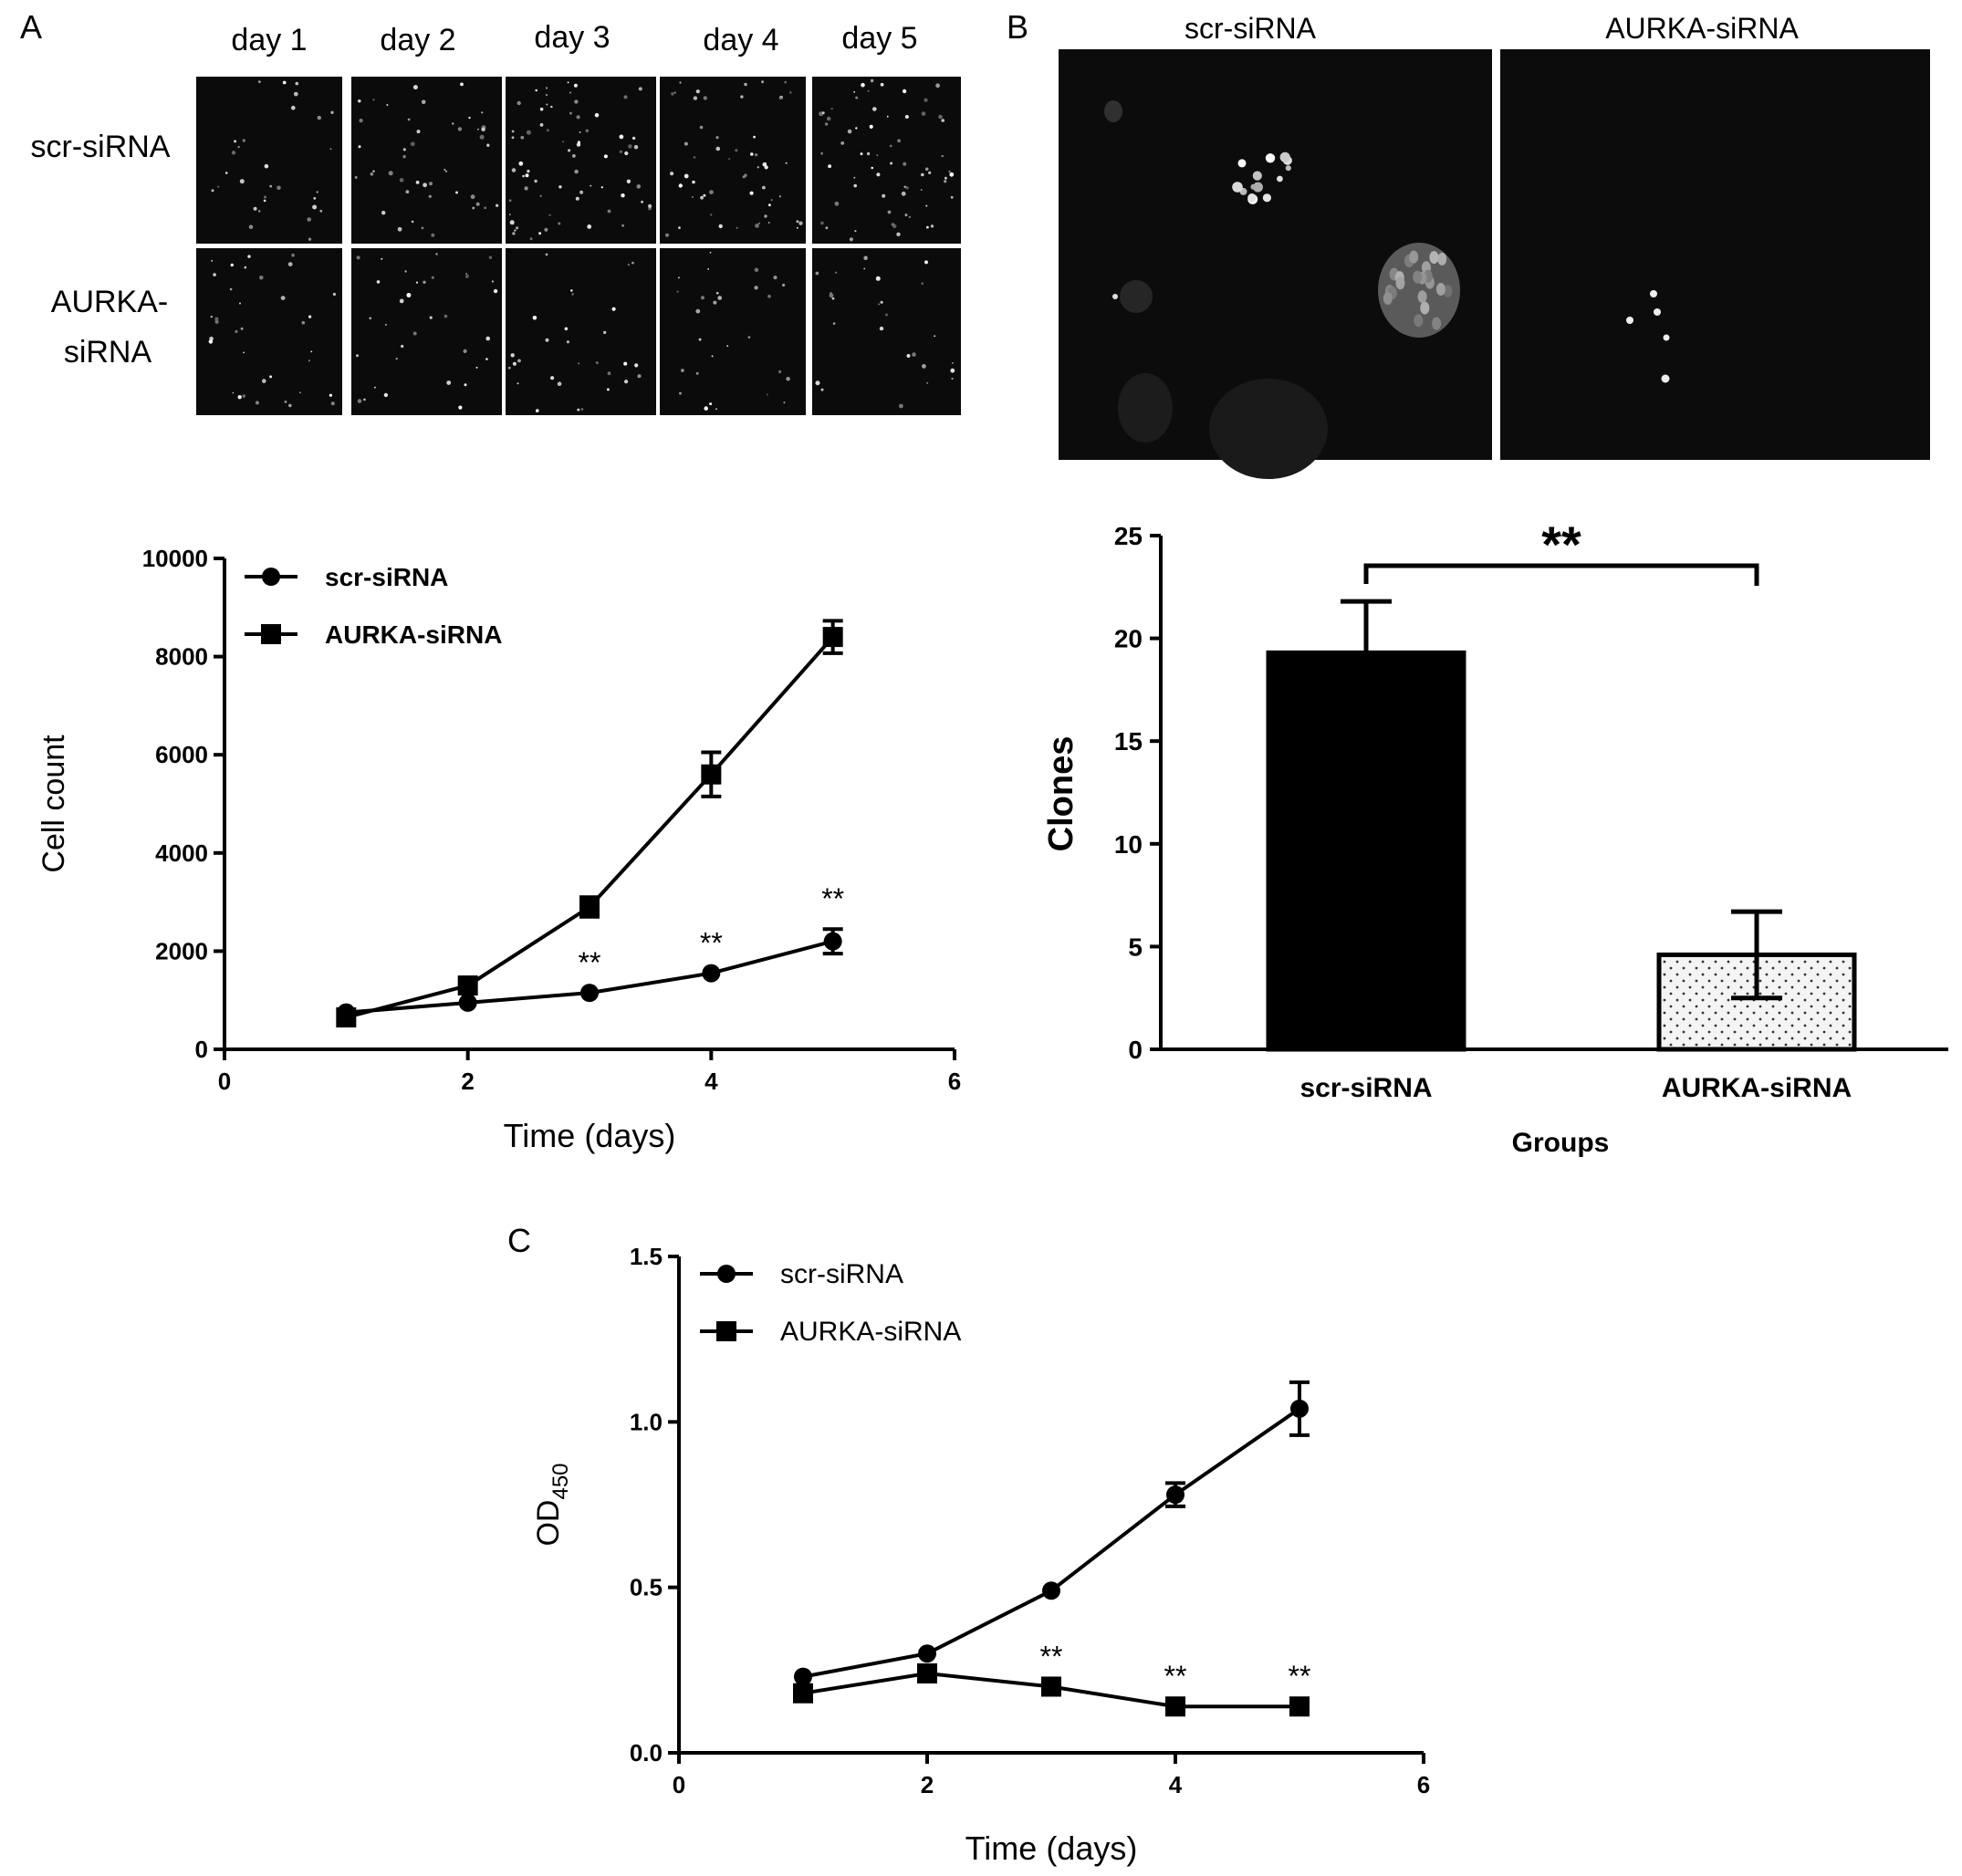  What do you see at coordinates (1129, 741) in the screenshot?
I see `y-tick-label: 15` at bounding box center [1129, 741].